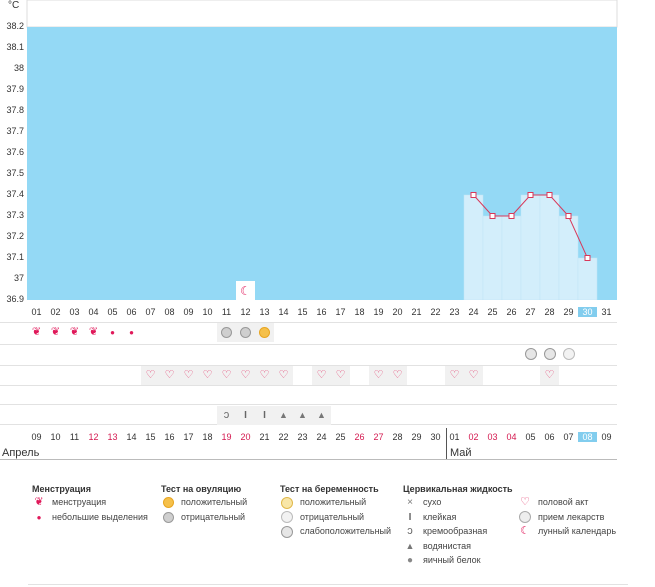 Image resolution: width=655 pixels, height=587 pixels. Describe the element at coordinates (530, 312) in the screenshot. I see `calendar-day: 27` at that location.